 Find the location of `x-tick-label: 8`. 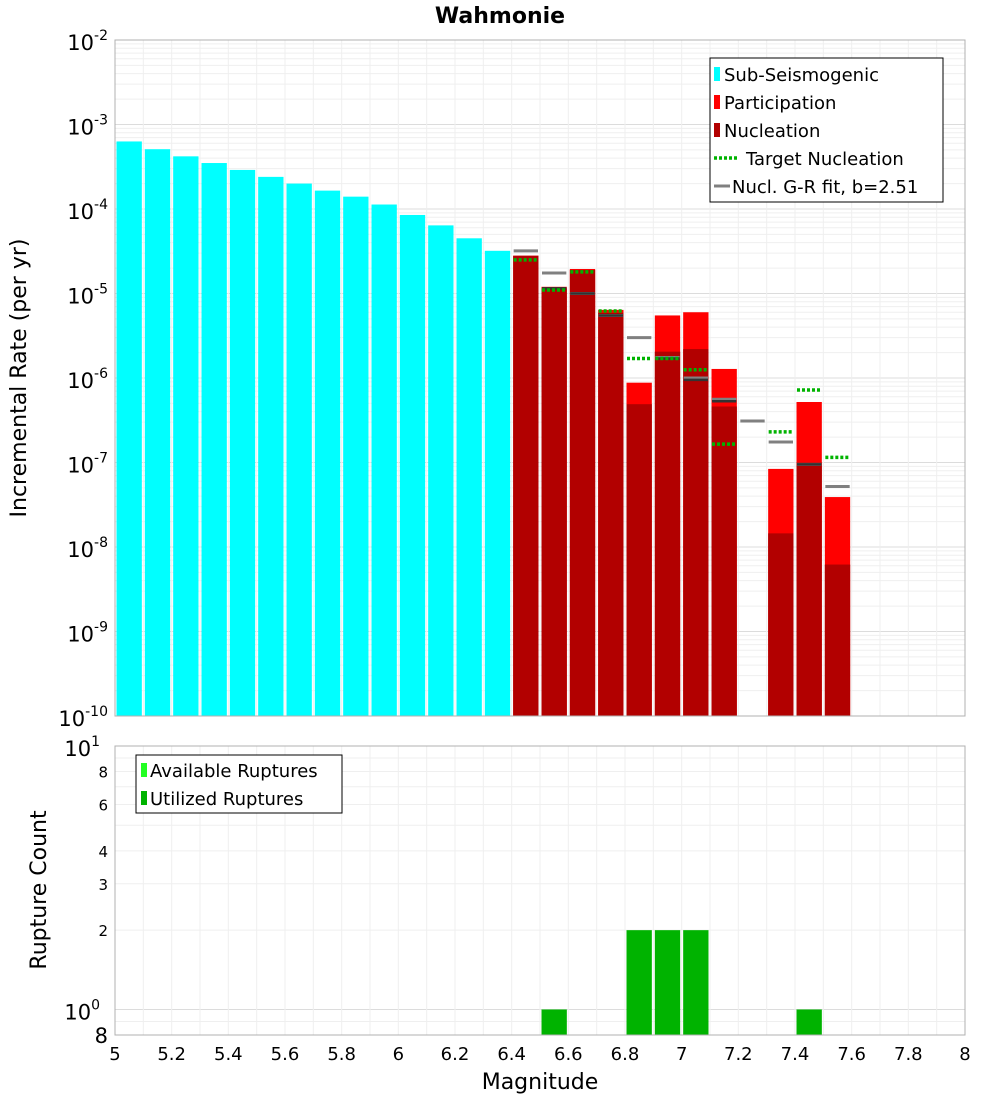

x-tick-label: 8 is located at coordinates (964, 1054).